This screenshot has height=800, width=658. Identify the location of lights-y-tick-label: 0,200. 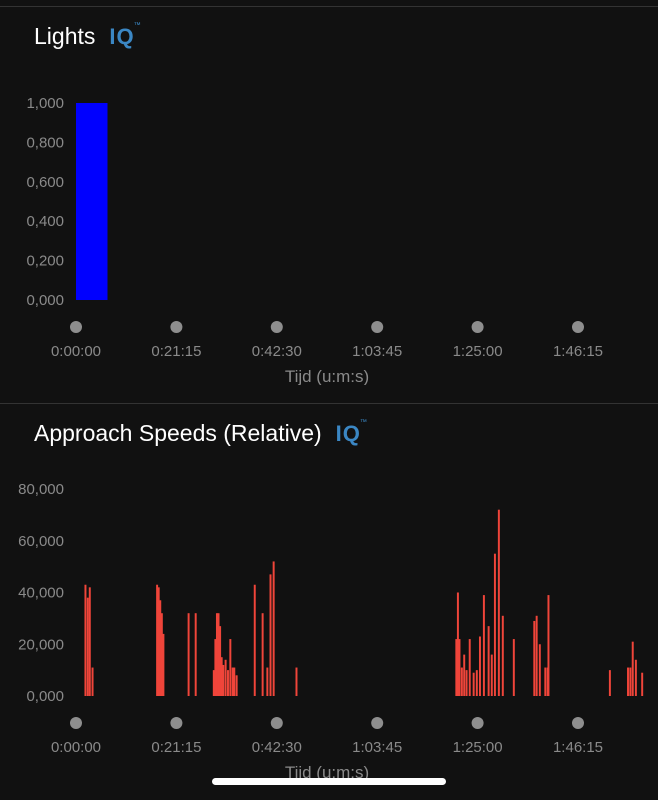
(45, 261).